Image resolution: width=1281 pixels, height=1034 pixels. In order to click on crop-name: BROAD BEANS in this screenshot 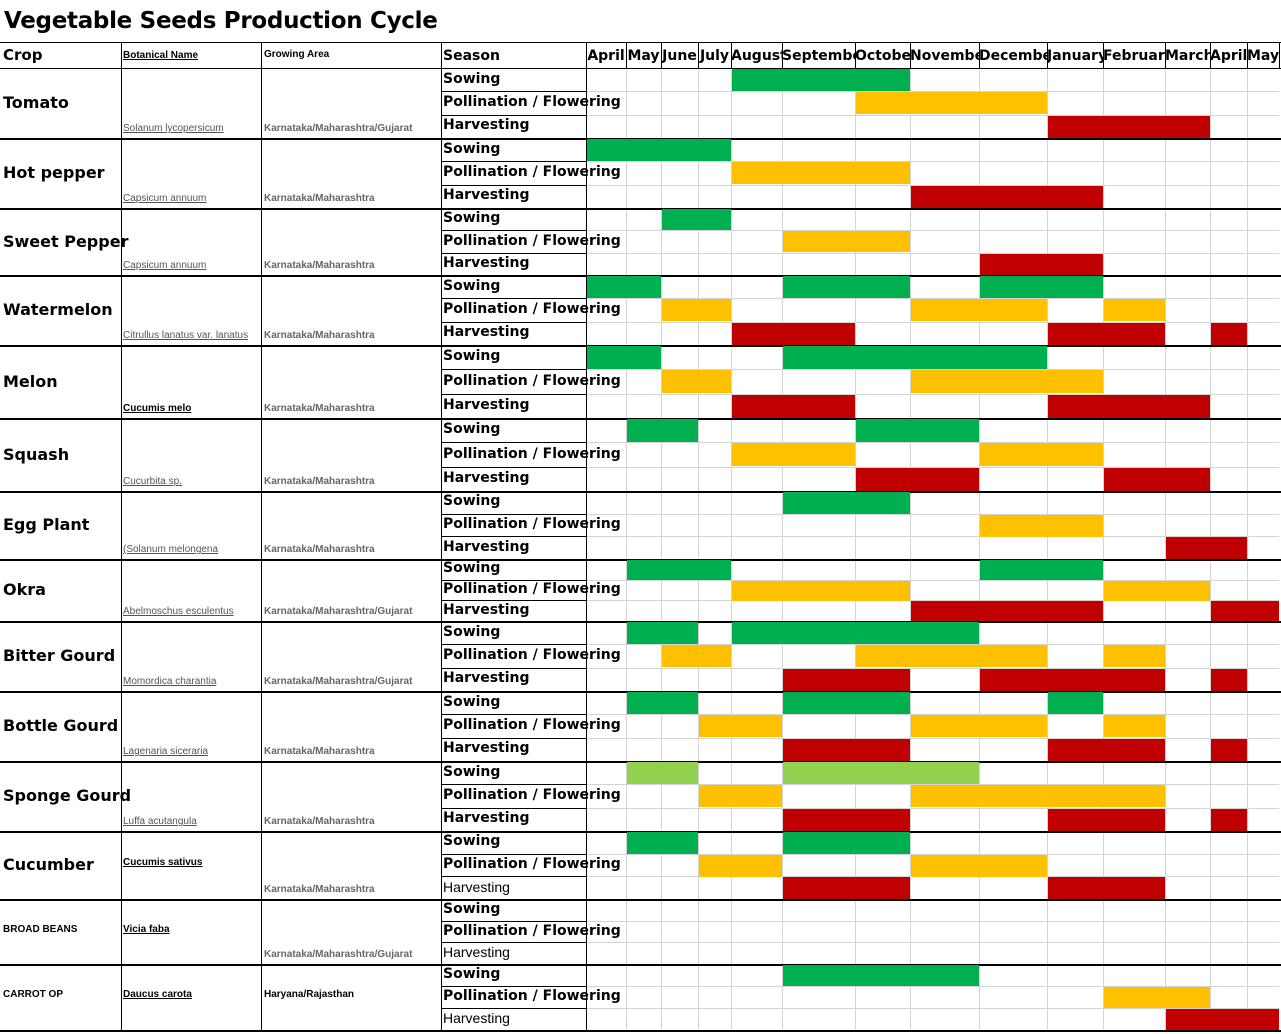, I will do `click(40, 929)`.